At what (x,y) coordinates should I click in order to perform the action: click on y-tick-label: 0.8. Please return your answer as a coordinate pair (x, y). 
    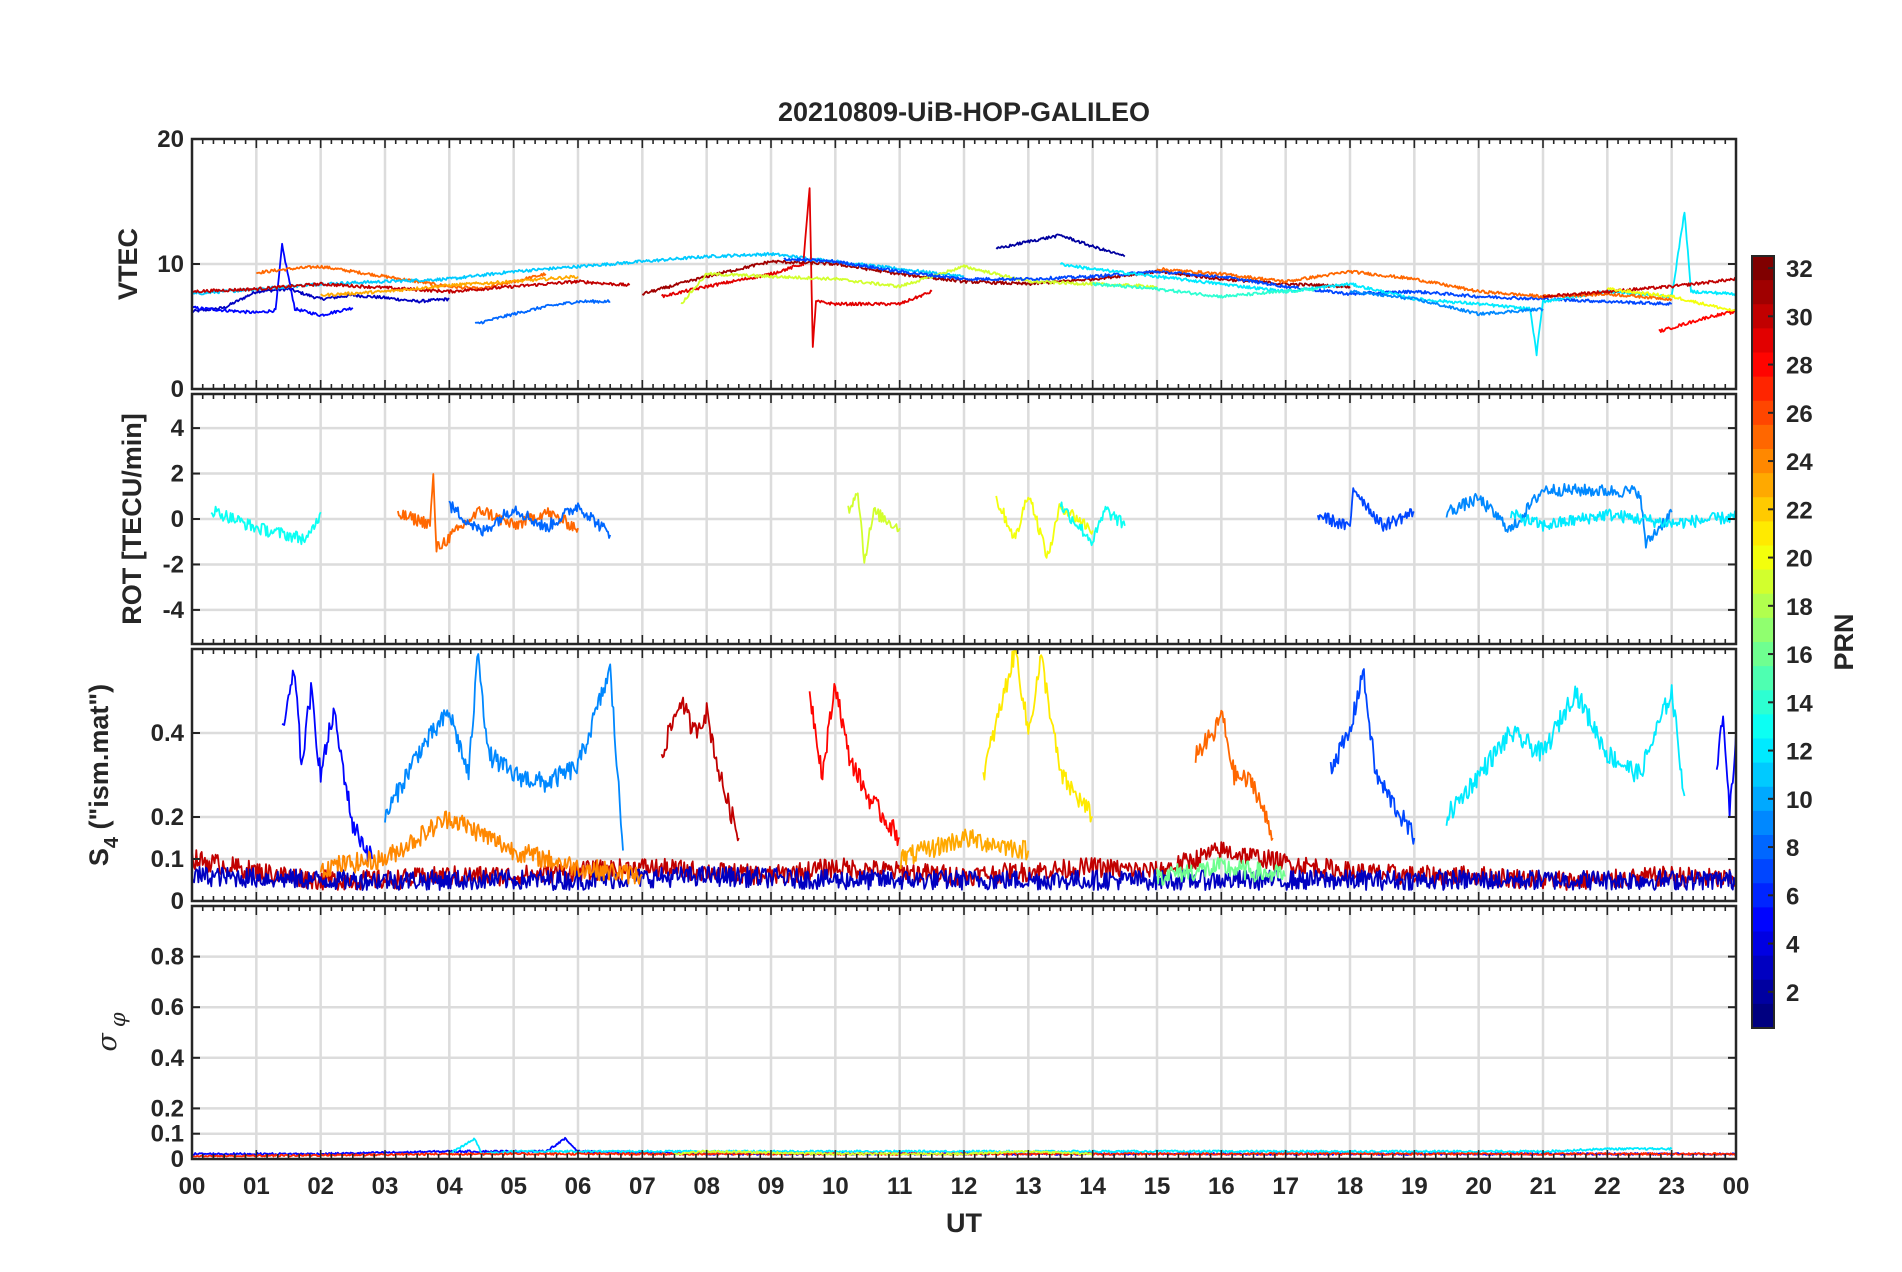
    Looking at the image, I should click on (167, 957).